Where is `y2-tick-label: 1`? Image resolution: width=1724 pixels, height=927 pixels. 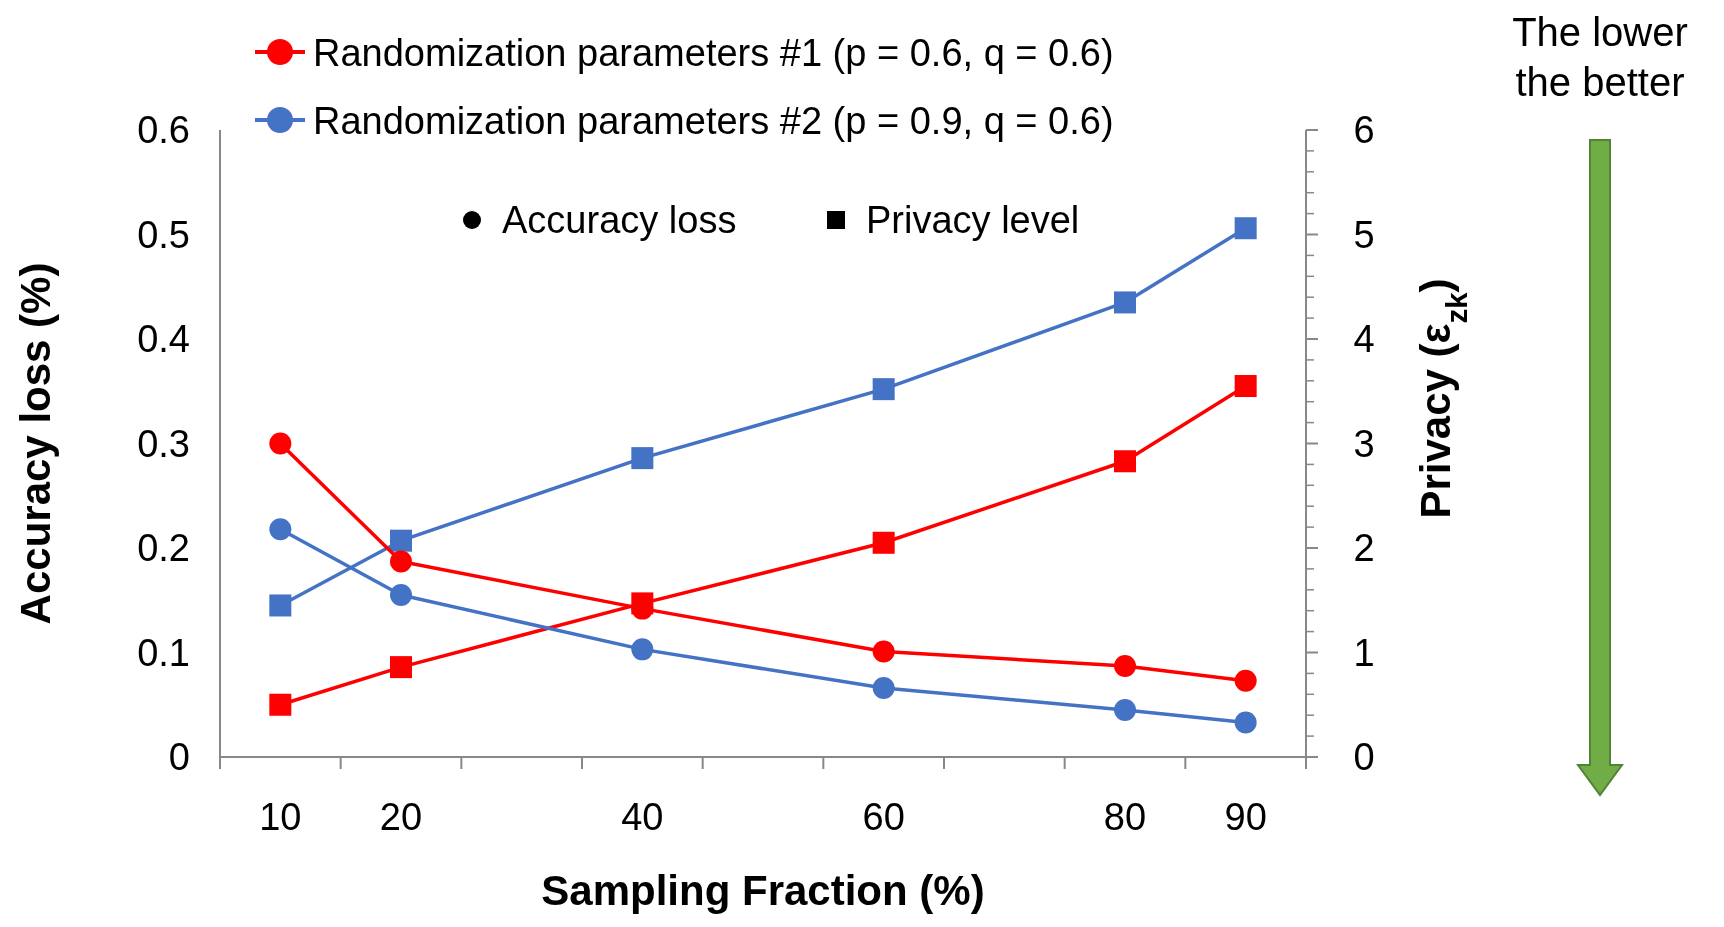 y2-tick-label: 1 is located at coordinates (1364, 652).